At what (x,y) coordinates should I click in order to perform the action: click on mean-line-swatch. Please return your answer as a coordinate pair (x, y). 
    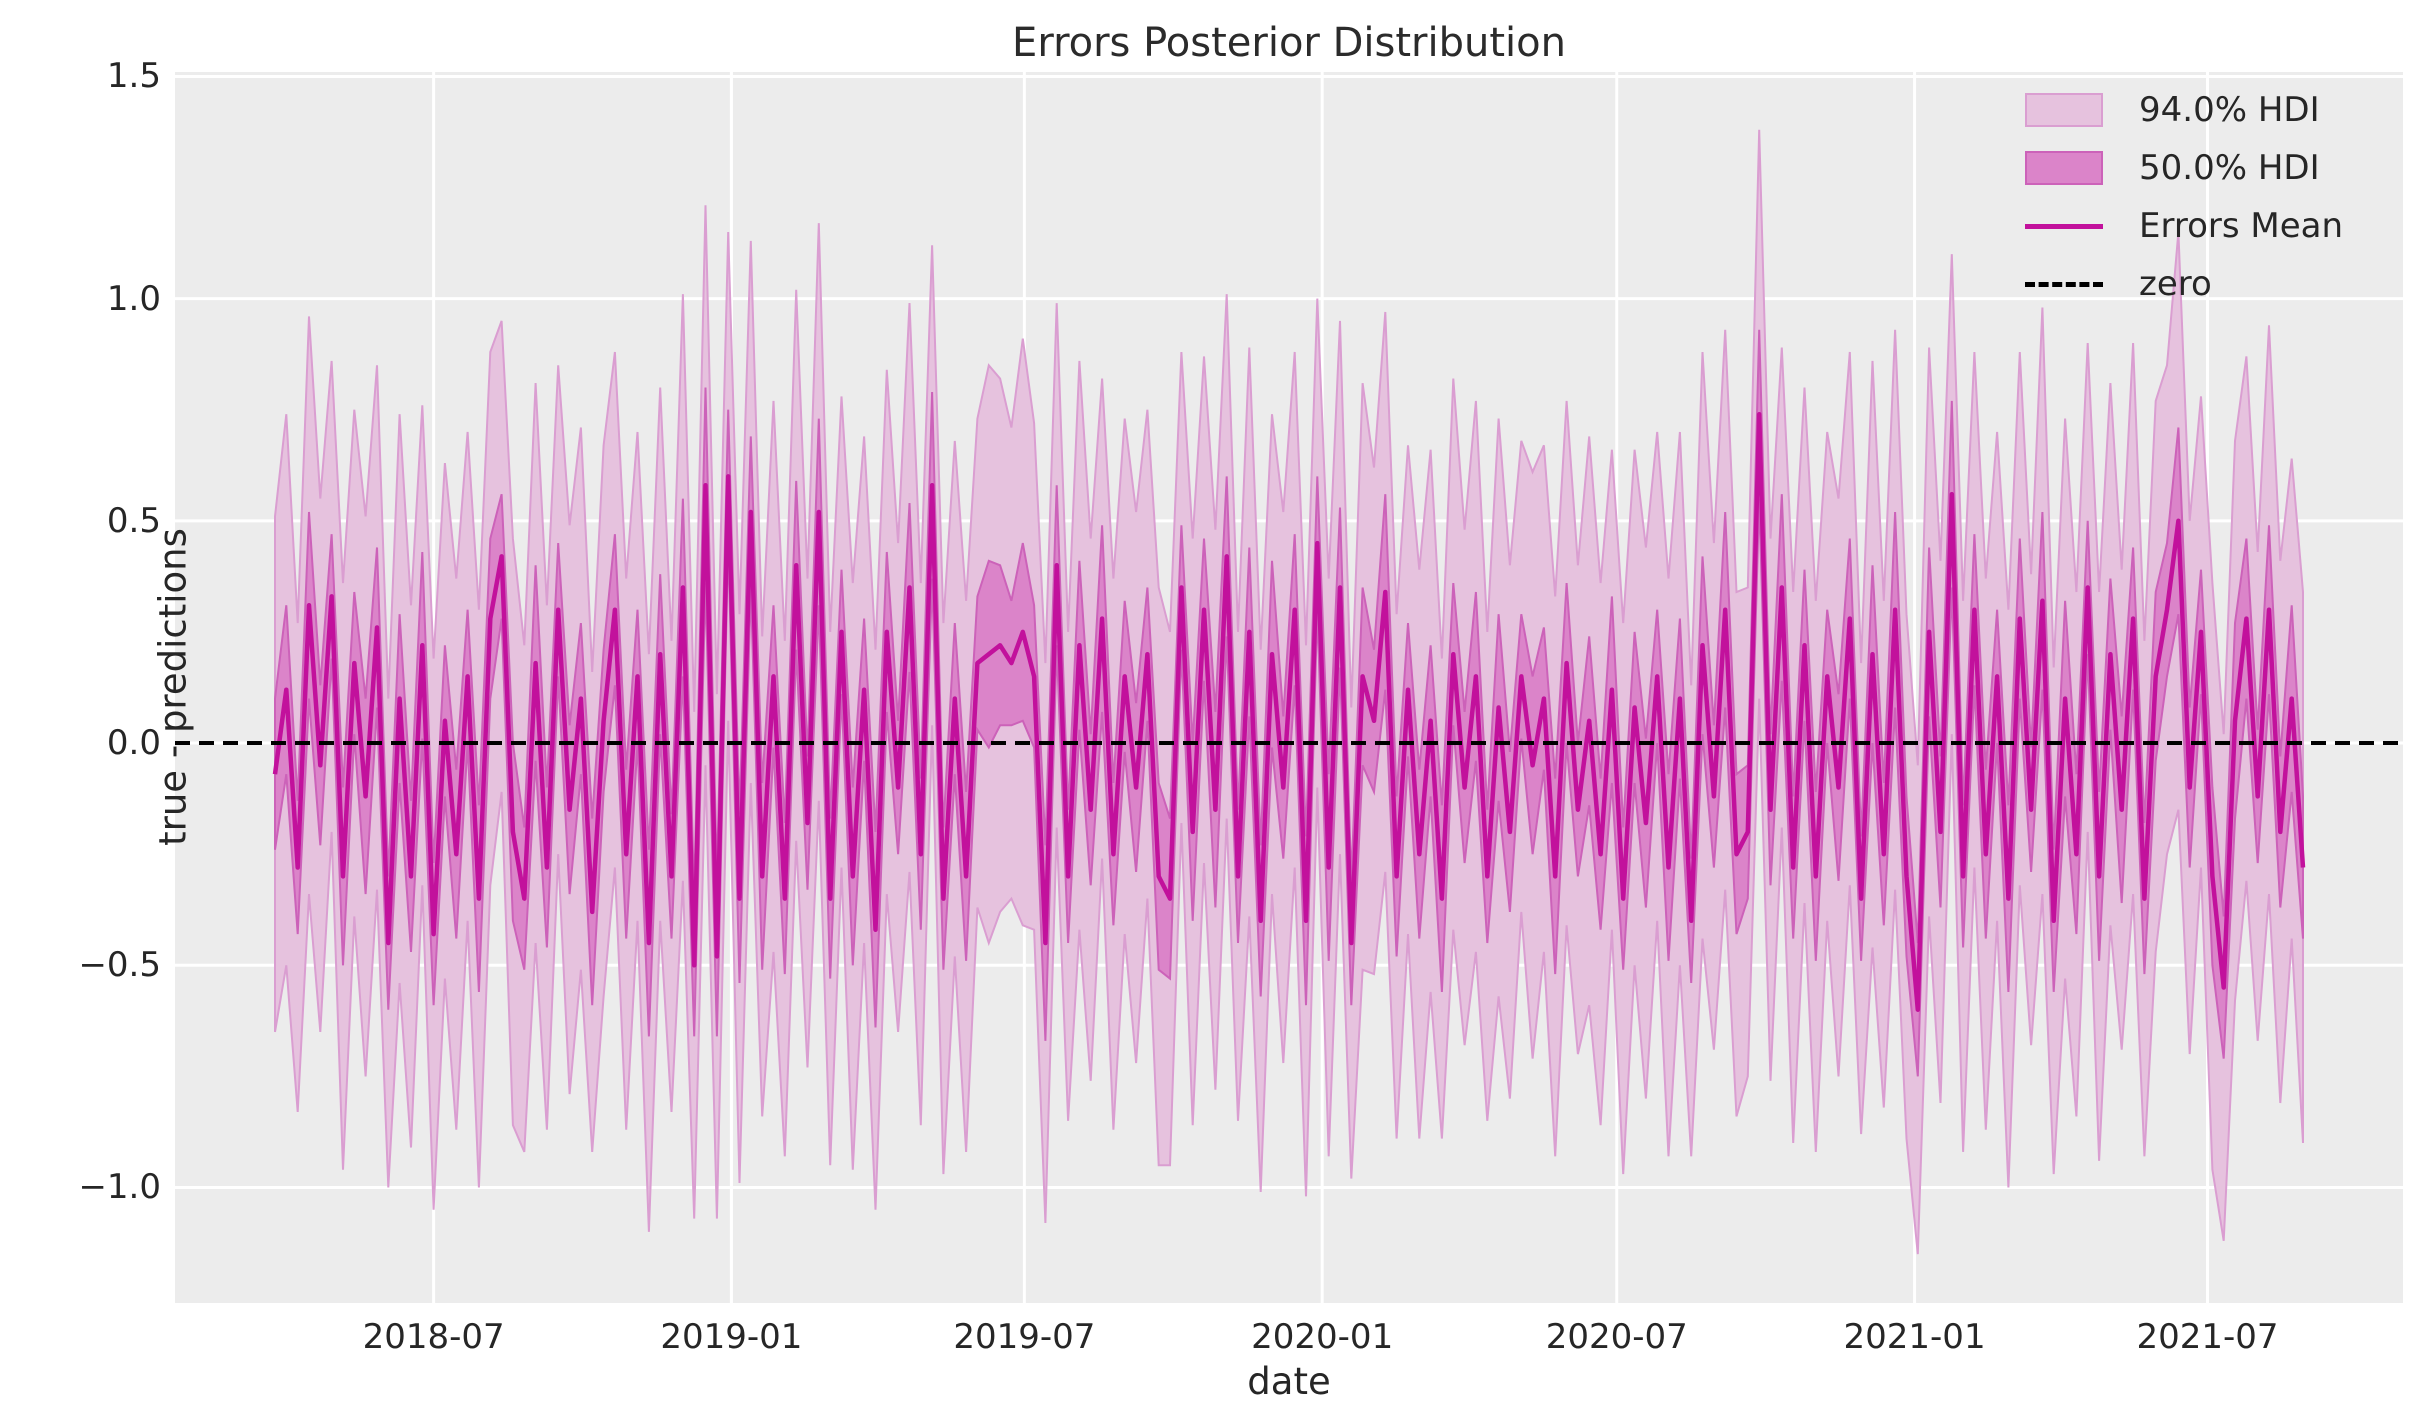
    Looking at the image, I should click on (2064, 226).